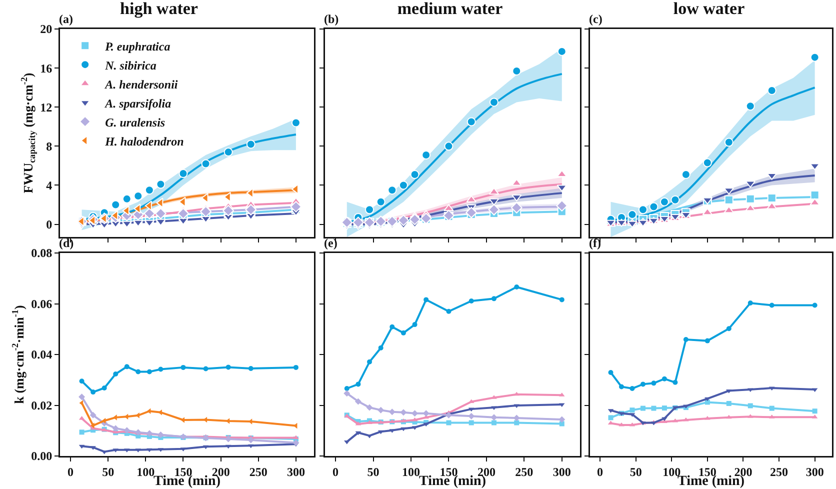  Describe the element at coordinates (636, 471) in the screenshot. I see `x-tick-label: 50` at that location.